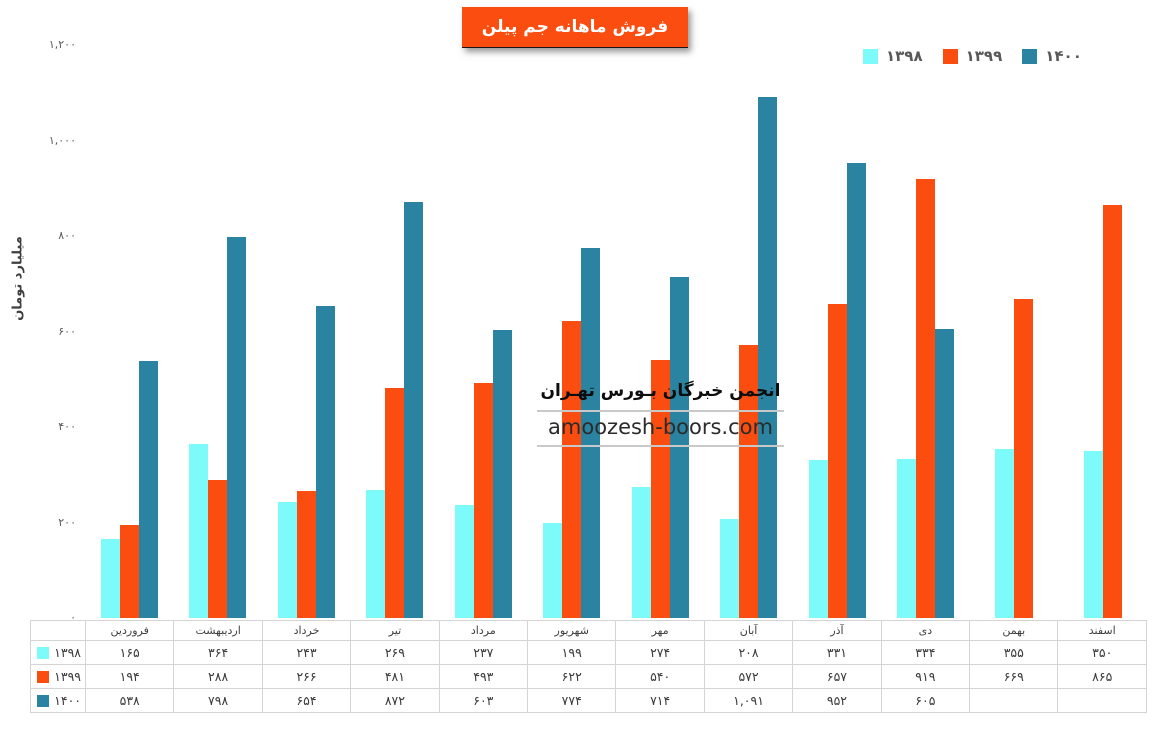 The image size is (1159, 735). What do you see at coordinates (483, 500) in the screenshot?
I see `bar-y1399-m5` at bounding box center [483, 500].